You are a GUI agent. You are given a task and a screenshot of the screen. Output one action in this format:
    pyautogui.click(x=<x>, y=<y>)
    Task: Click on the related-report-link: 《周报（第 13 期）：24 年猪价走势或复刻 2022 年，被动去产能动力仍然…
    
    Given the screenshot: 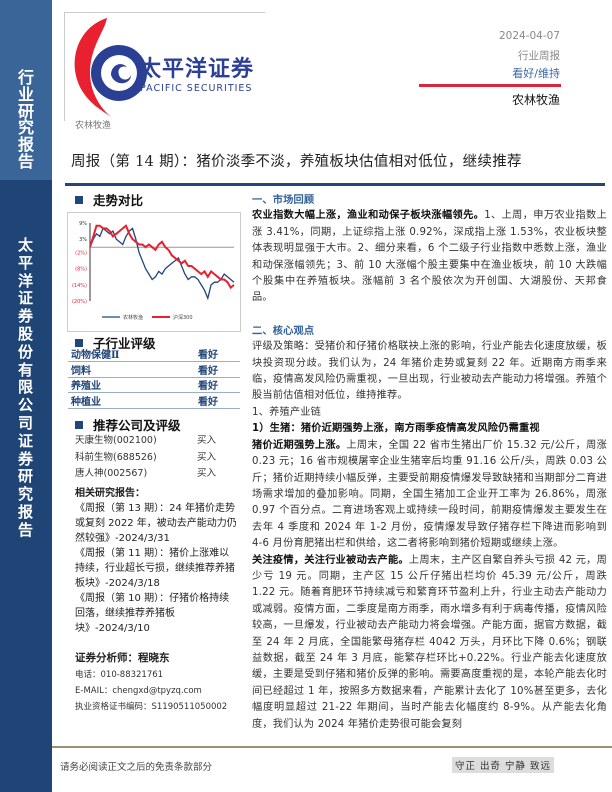 What is the action you would take?
    pyautogui.click(x=156, y=523)
    